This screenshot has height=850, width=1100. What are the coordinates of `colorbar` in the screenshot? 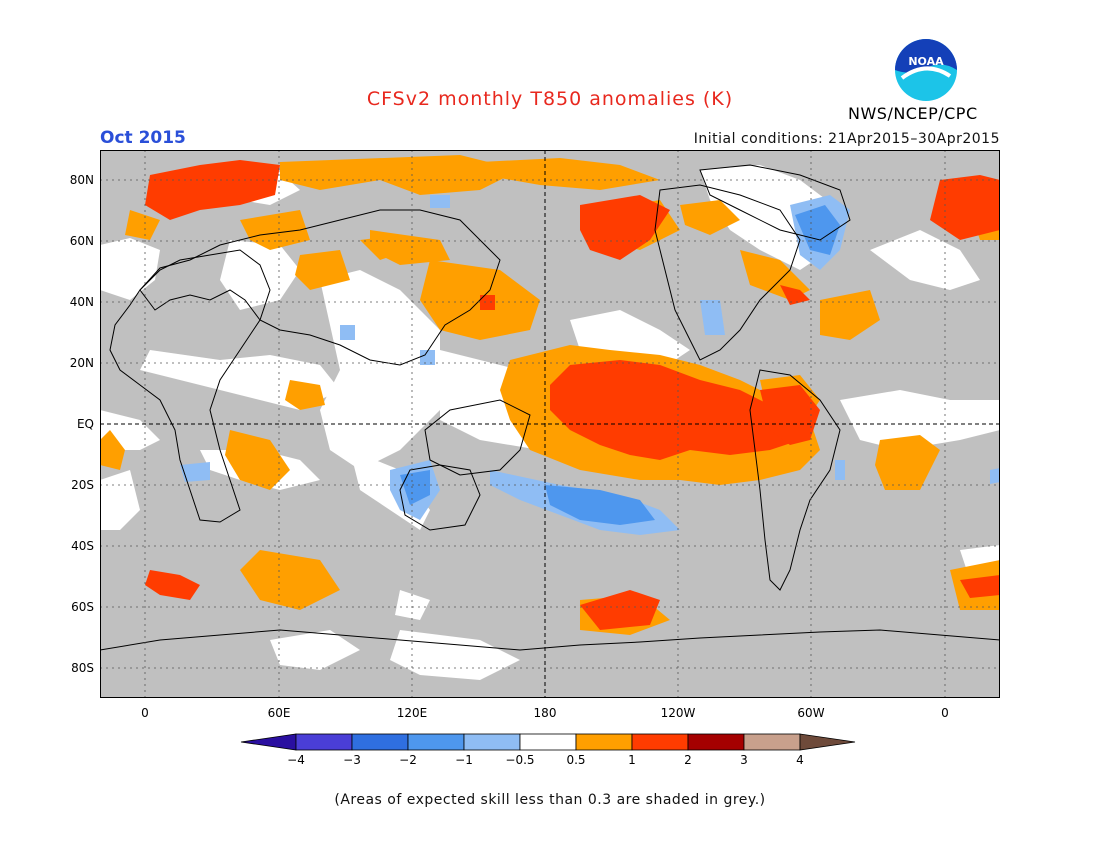 It's located at (548, 742).